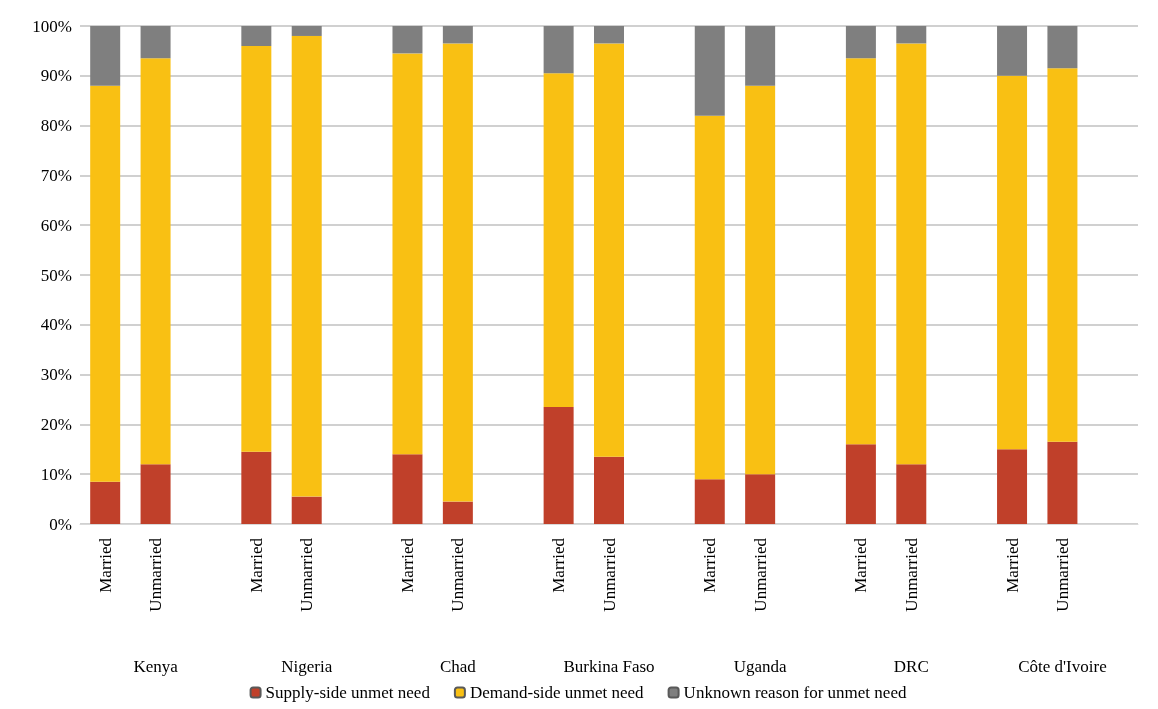 The width and height of the screenshot is (1158, 709). What do you see at coordinates (52, 26) in the screenshot?
I see `y-tick-label: 100%` at bounding box center [52, 26].